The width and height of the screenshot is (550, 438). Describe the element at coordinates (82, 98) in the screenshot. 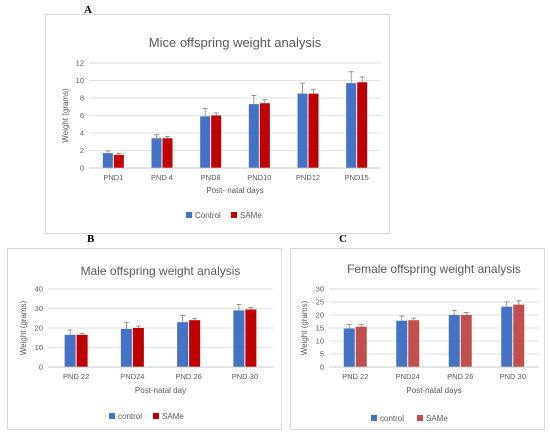

I see `y-tick-label: 8` at that location.